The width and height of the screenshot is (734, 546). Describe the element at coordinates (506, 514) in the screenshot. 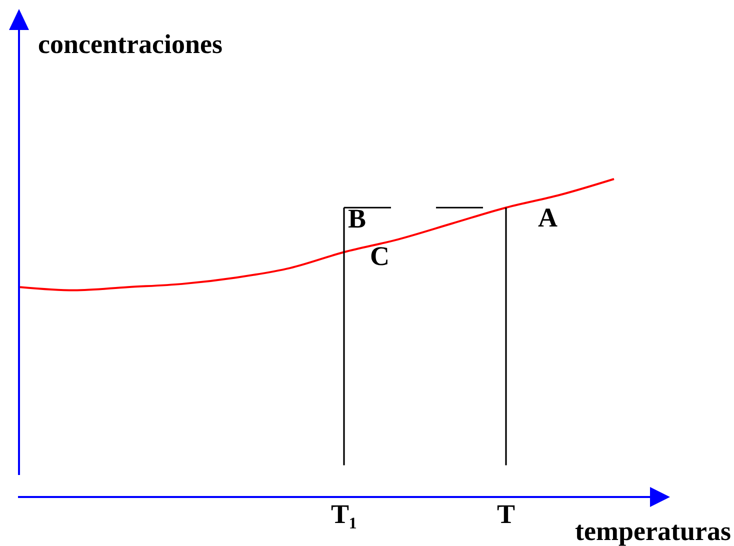

I see `x-tick-label: T` at that location.